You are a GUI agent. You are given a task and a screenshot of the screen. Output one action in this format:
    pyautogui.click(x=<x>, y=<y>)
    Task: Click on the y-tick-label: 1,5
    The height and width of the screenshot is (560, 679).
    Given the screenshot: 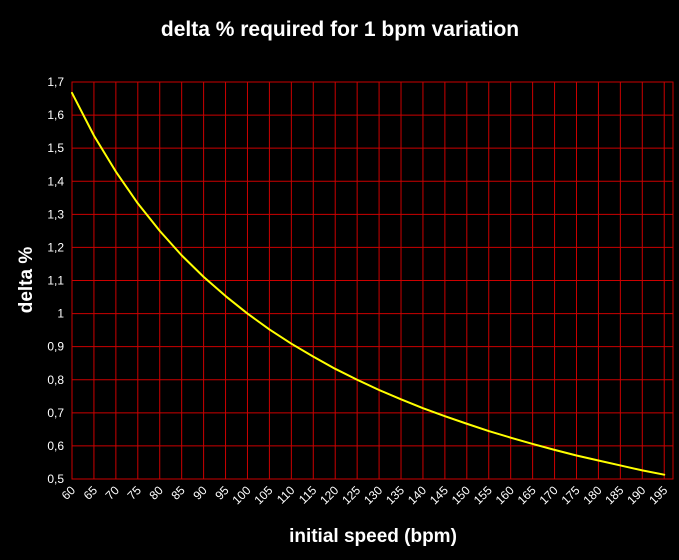 What is the action you would take?
    pyautogui.click(x=55, y=148)
    